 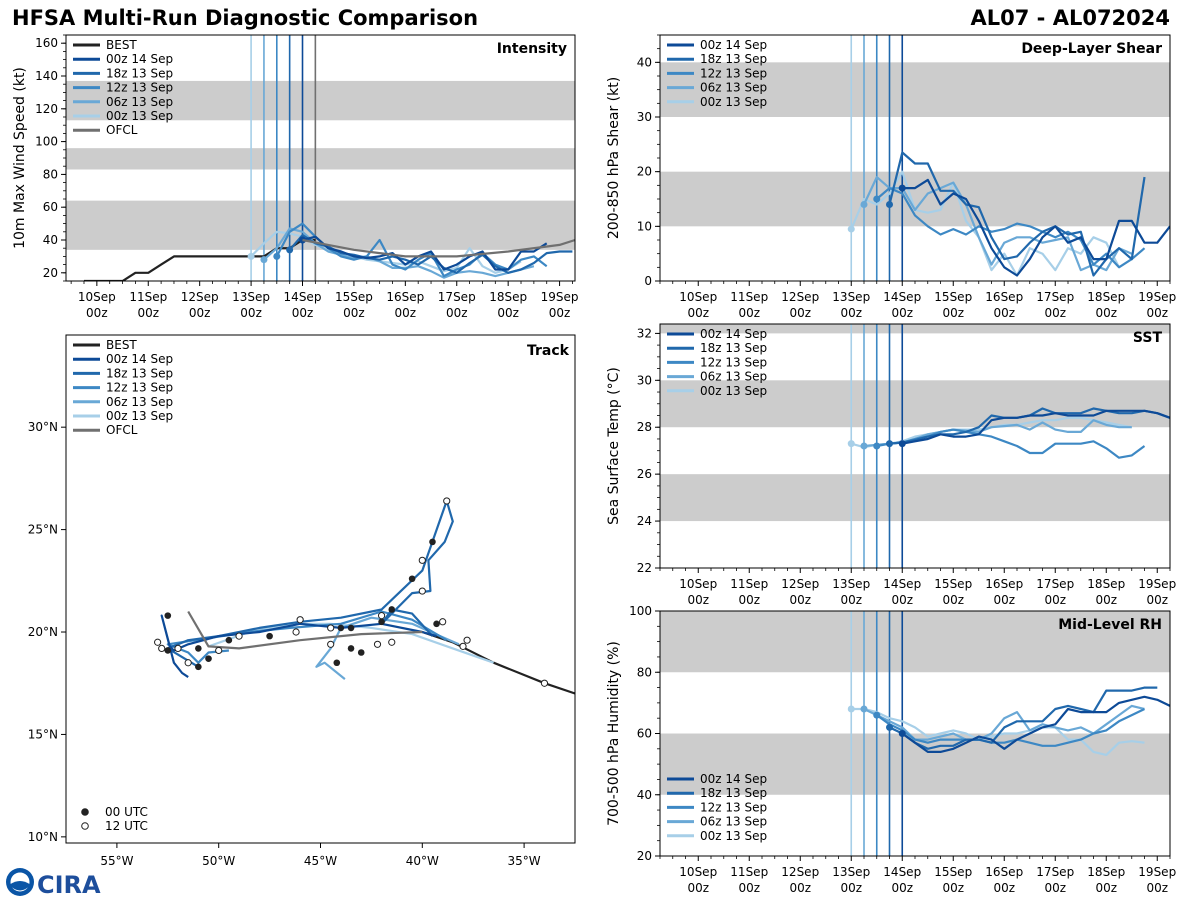 I want to click on track-marker-legend-symbol, so click(x=85, y=812).